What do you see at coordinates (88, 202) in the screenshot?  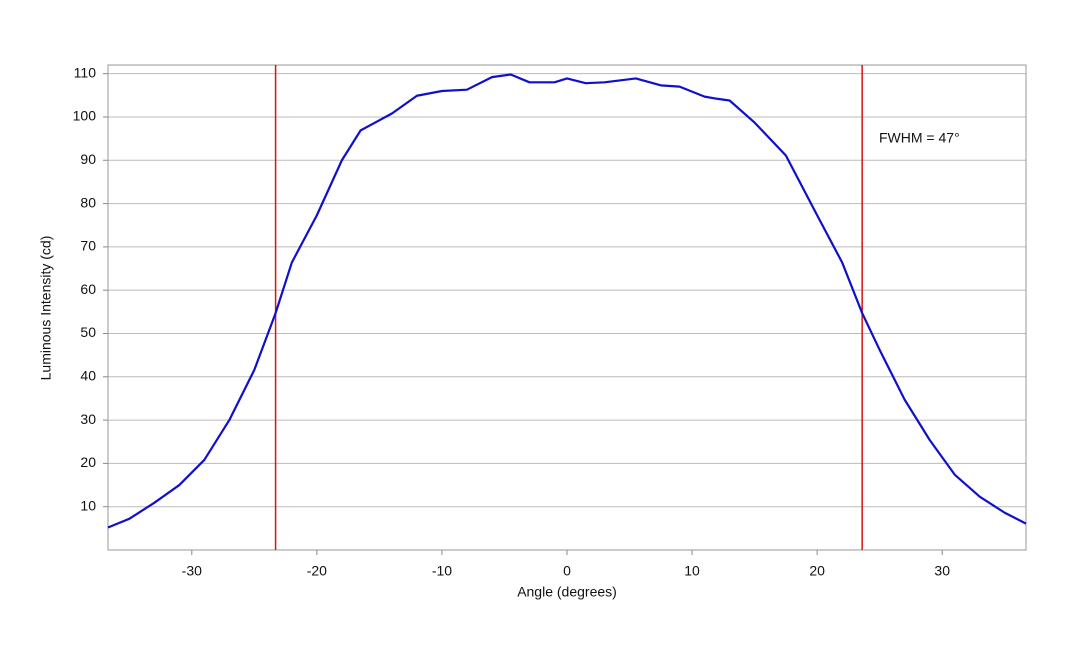 I see `y-tick-label: 80` at bounding box center [88, 202].